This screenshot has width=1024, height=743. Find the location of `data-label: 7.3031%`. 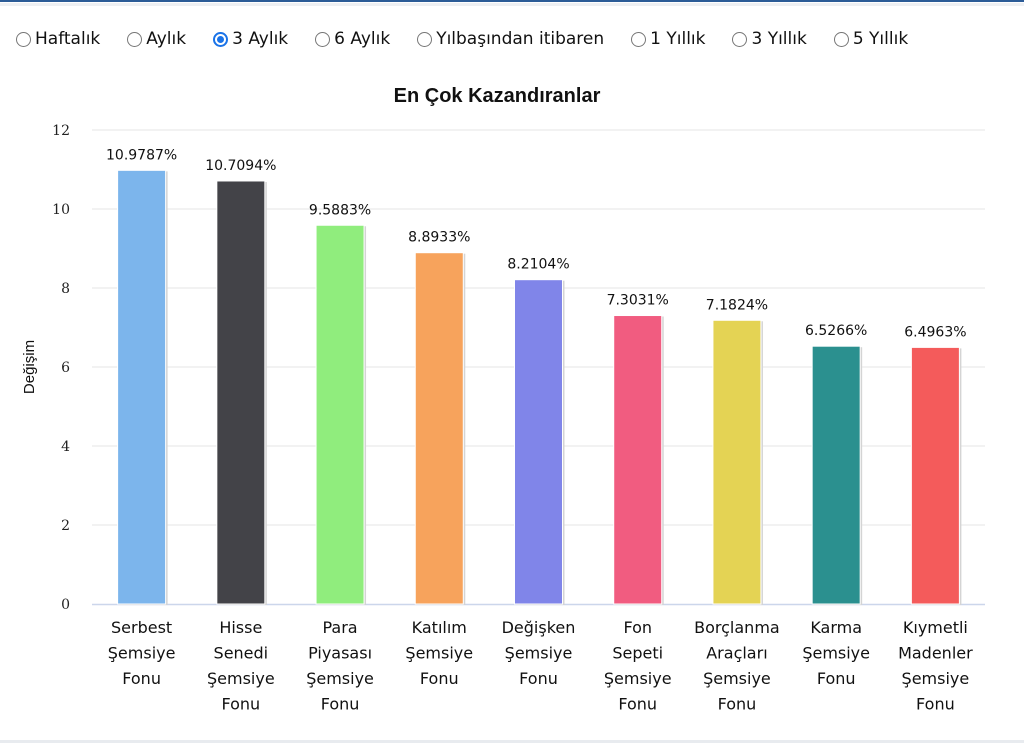

data-label: 7.3031% is located at coordinates (638, 301).